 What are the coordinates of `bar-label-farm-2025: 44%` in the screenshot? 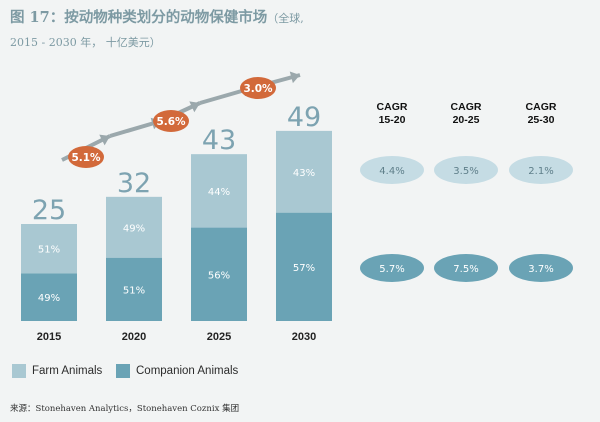 It's located at (219, 192).